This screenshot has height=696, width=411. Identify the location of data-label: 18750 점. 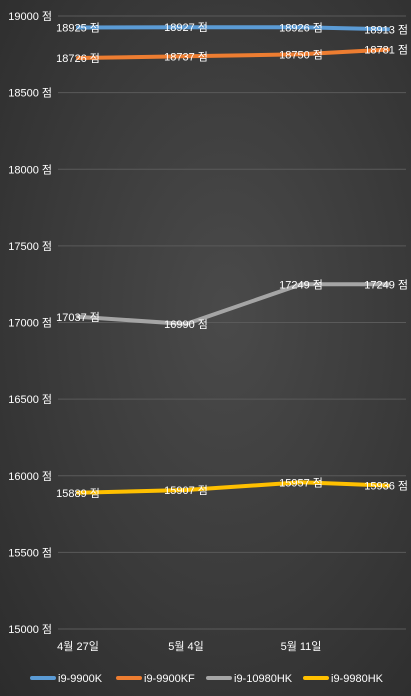
(301, 54).